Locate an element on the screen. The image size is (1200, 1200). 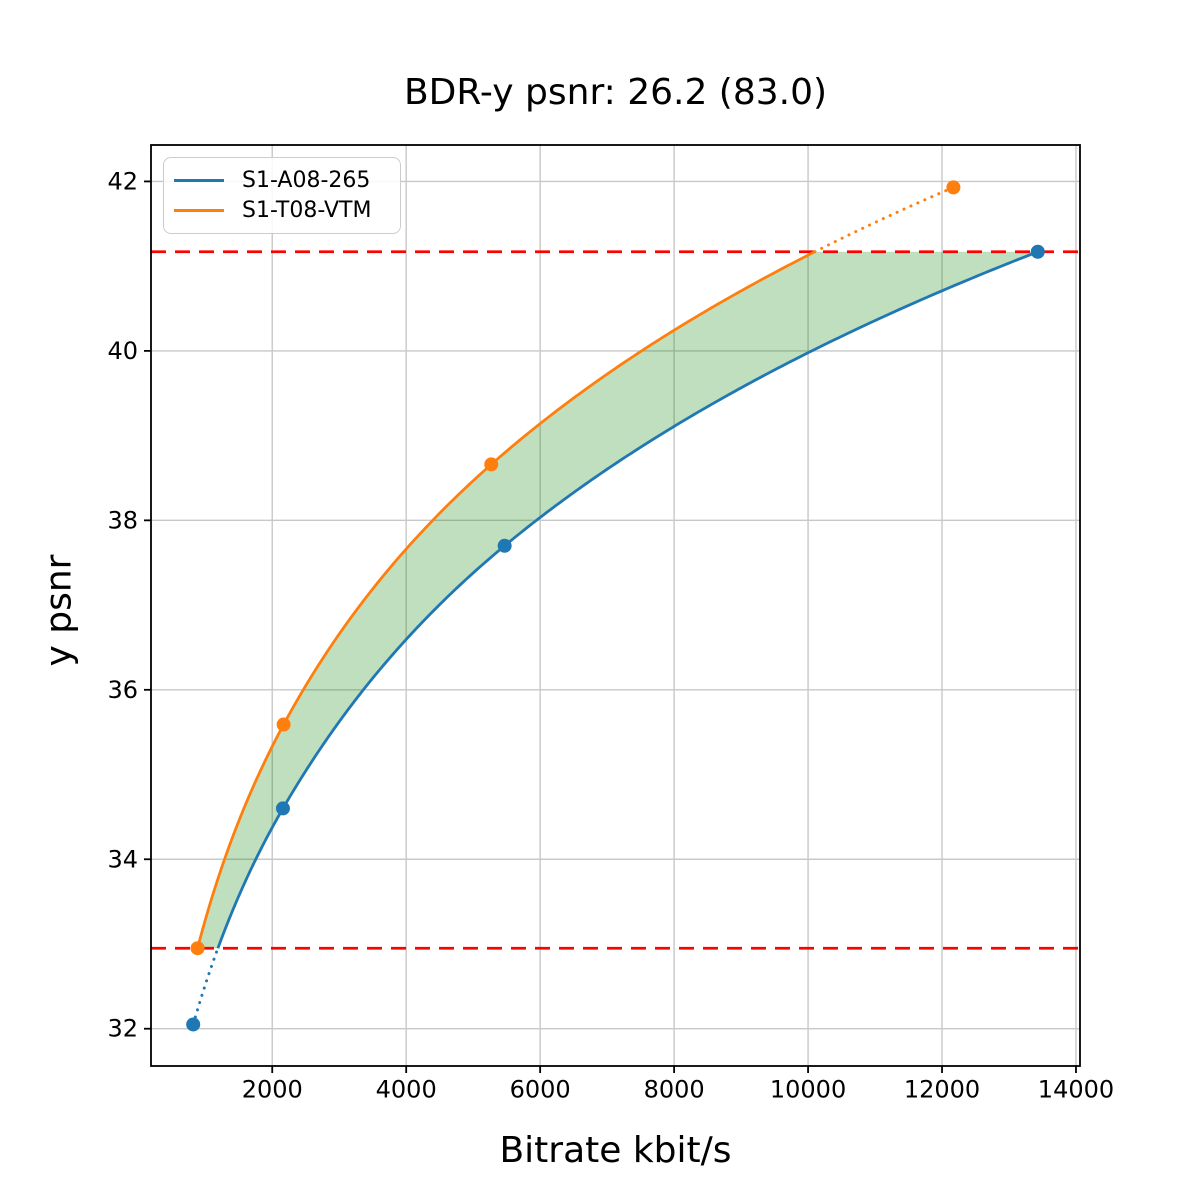
series-0-curve-extrapolated is located at coordinates (205, 986).